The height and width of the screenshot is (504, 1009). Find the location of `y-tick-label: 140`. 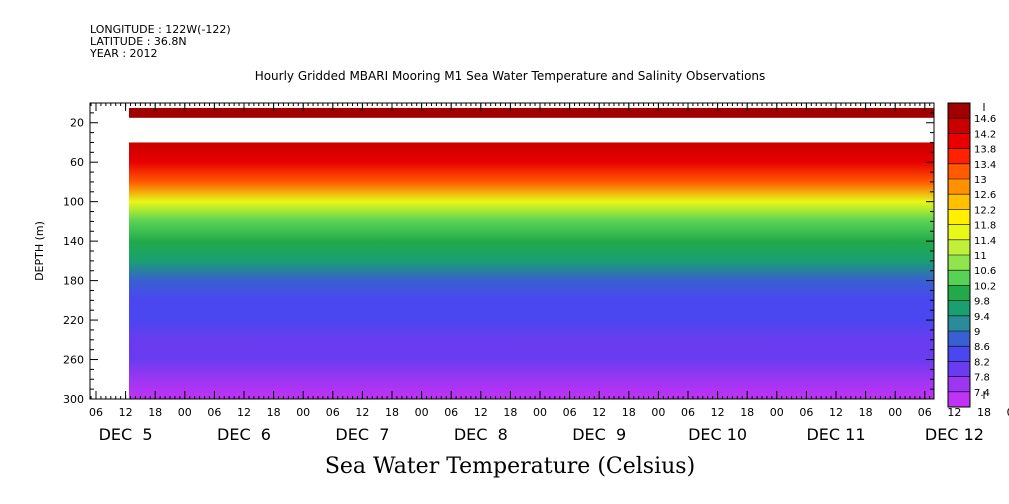

y-tick-label: 140 is located at coordinates (73, 241).